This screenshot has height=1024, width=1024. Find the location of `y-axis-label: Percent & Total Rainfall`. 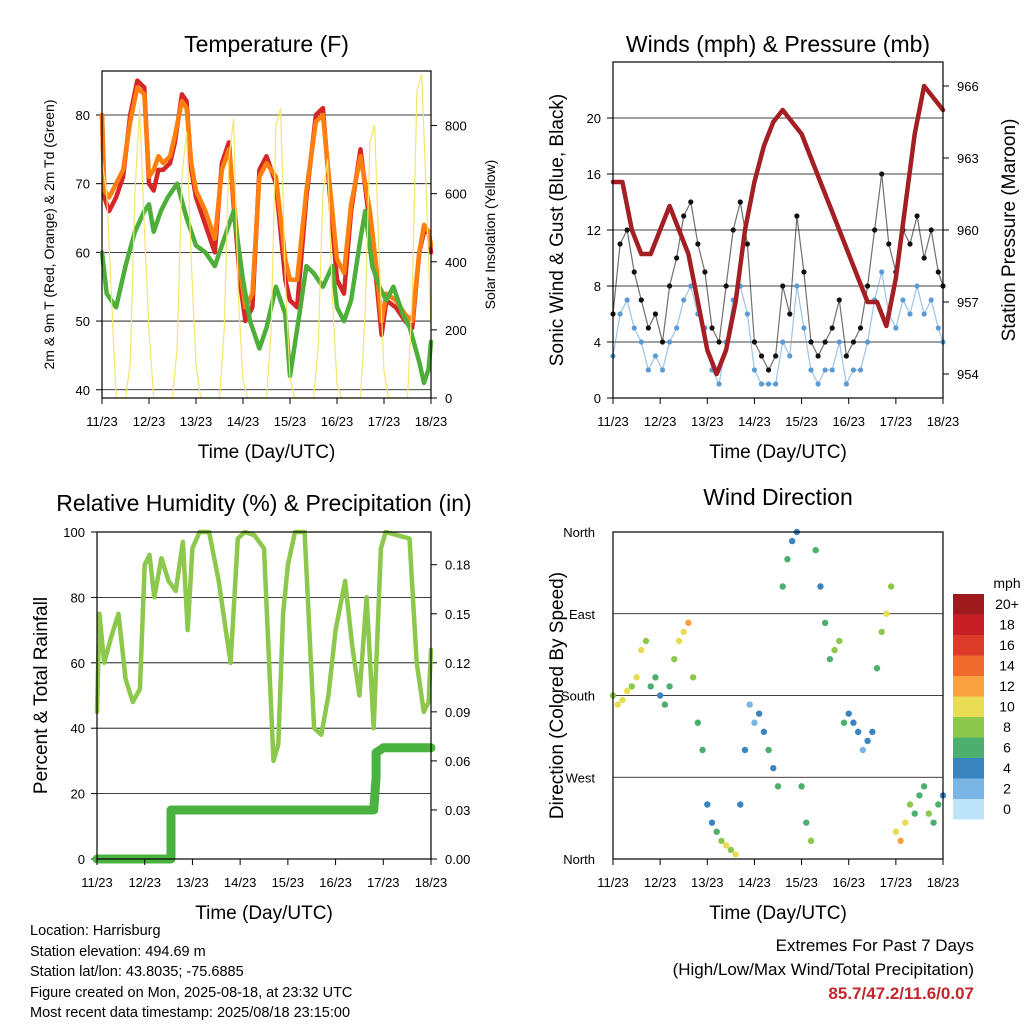

y-axis-label: Percent & Total Rainfall is located at coordinates (41, 695).